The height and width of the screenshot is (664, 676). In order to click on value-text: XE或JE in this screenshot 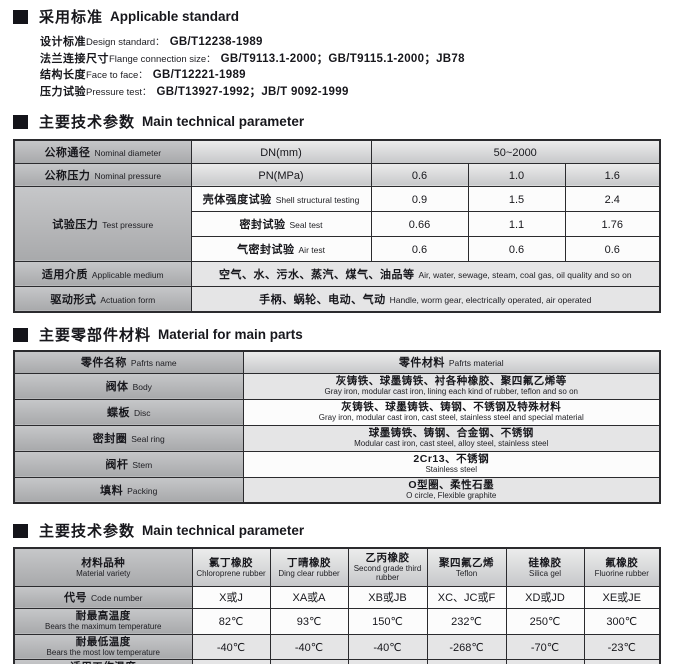, I will do `click(621, 598)`.